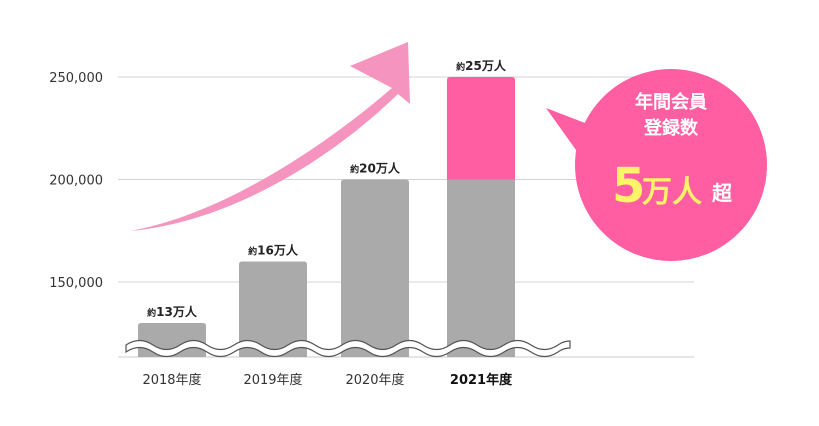  Describe the element at coordinates (672, 192) in the screenshot. I see `callout-unit: 万人` at that location.